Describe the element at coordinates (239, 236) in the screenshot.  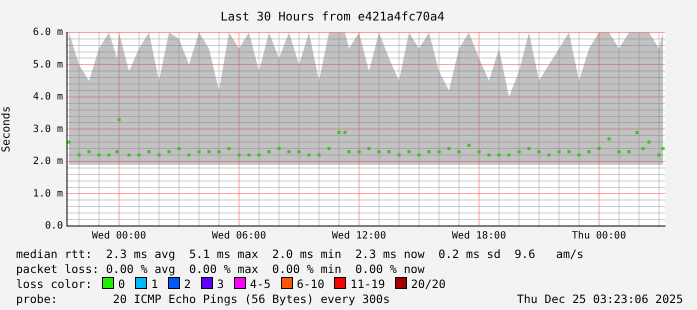
I see `x-tick-label: Wed 06:00` at that location.